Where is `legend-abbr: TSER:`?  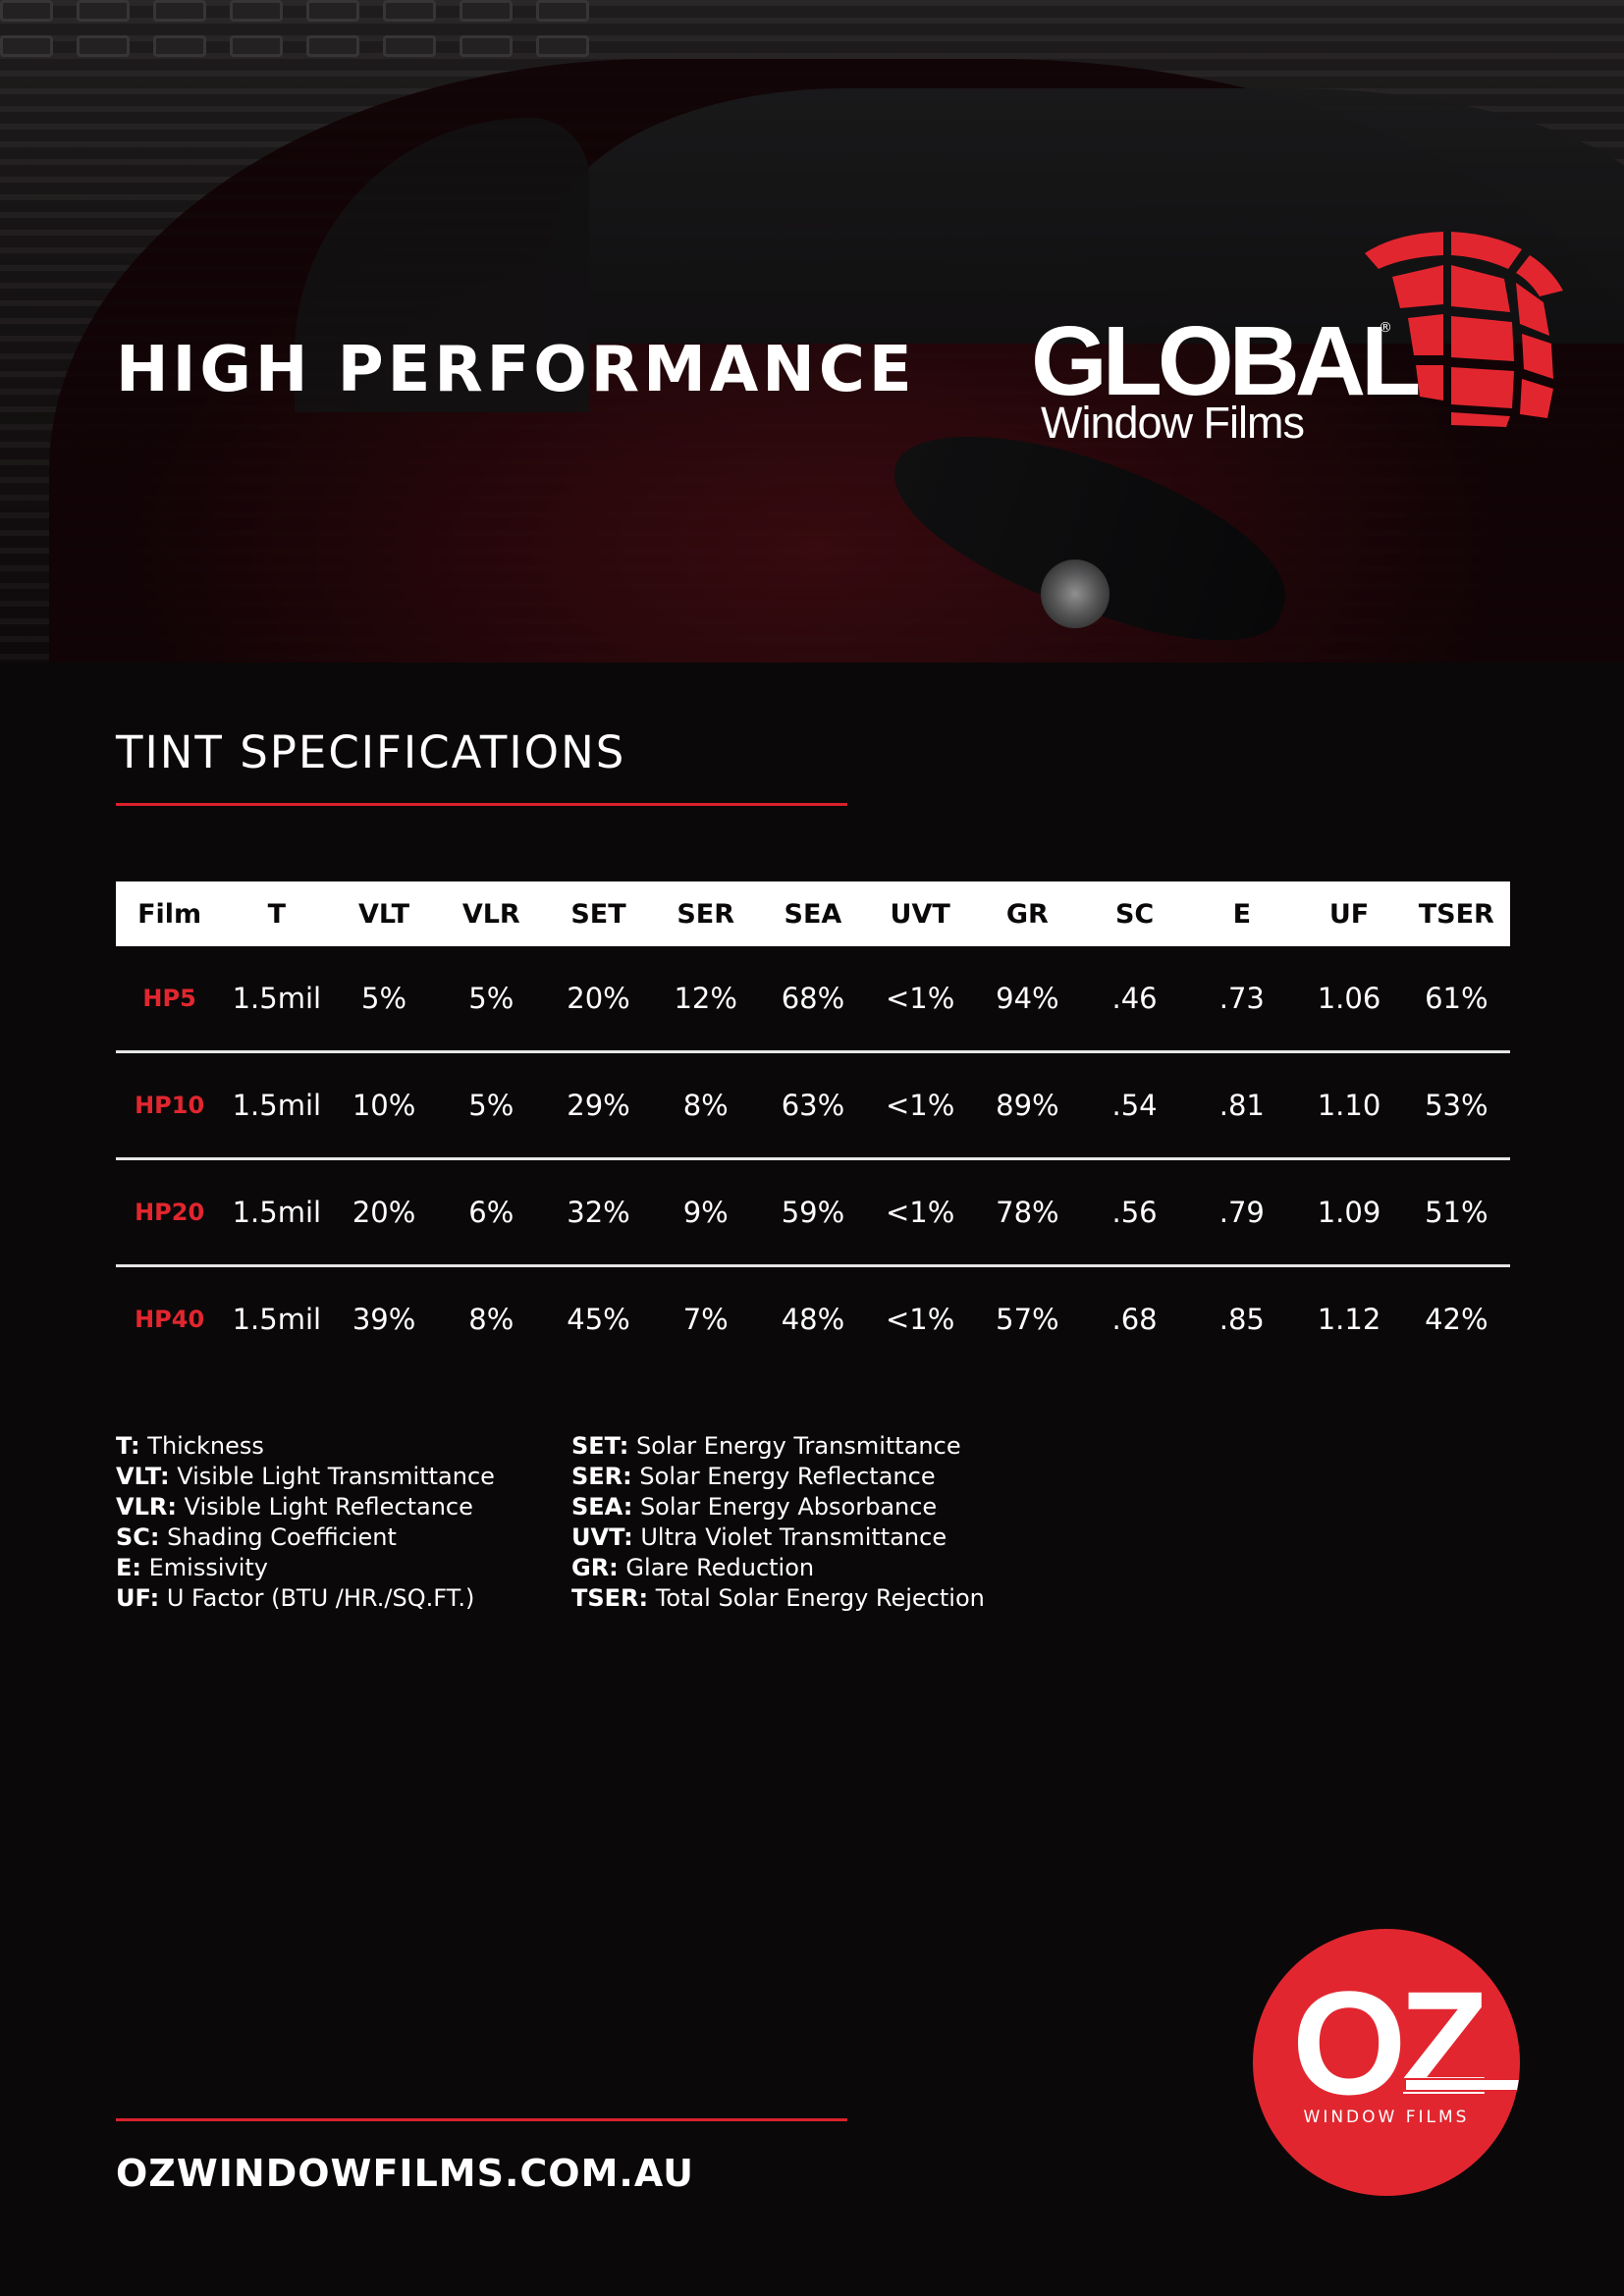 legend-abbr: TSER: is located at coordinates (610, 1598).